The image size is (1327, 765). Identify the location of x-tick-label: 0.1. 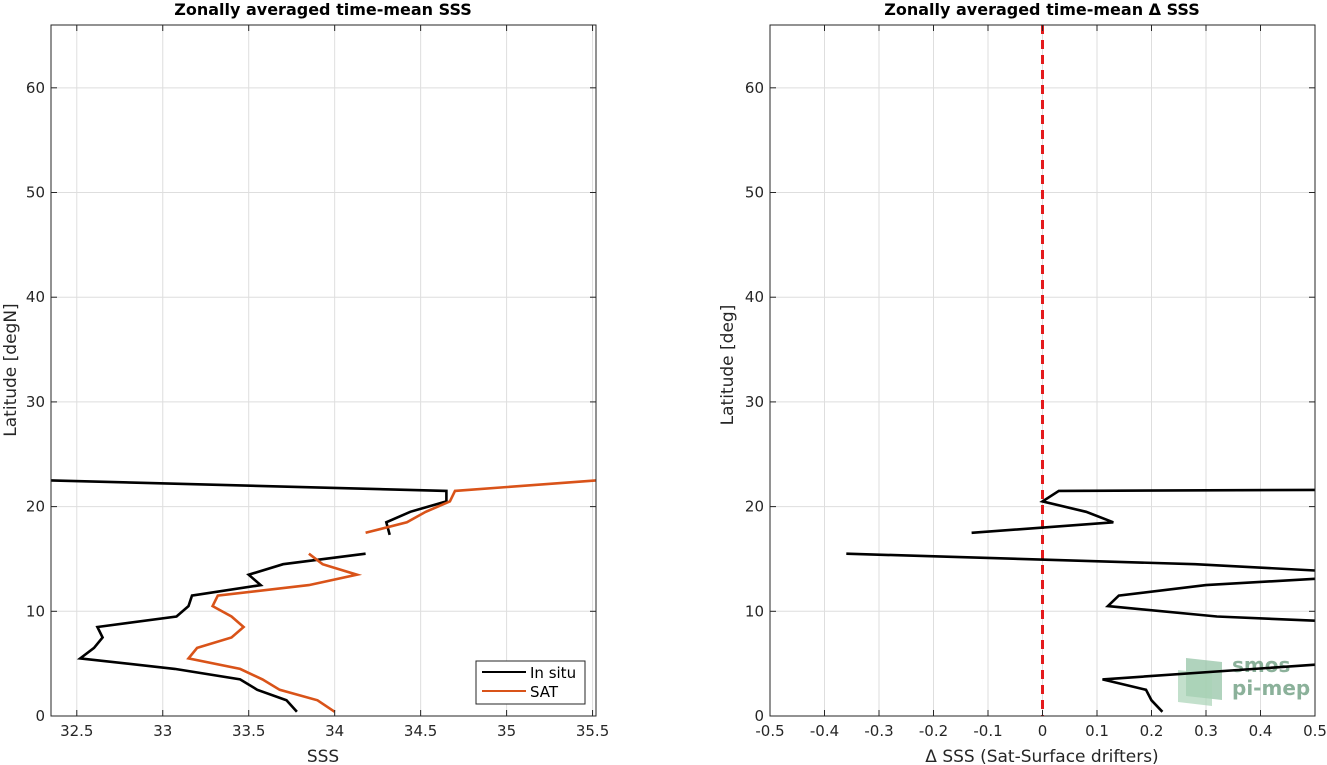
(1097, 731).